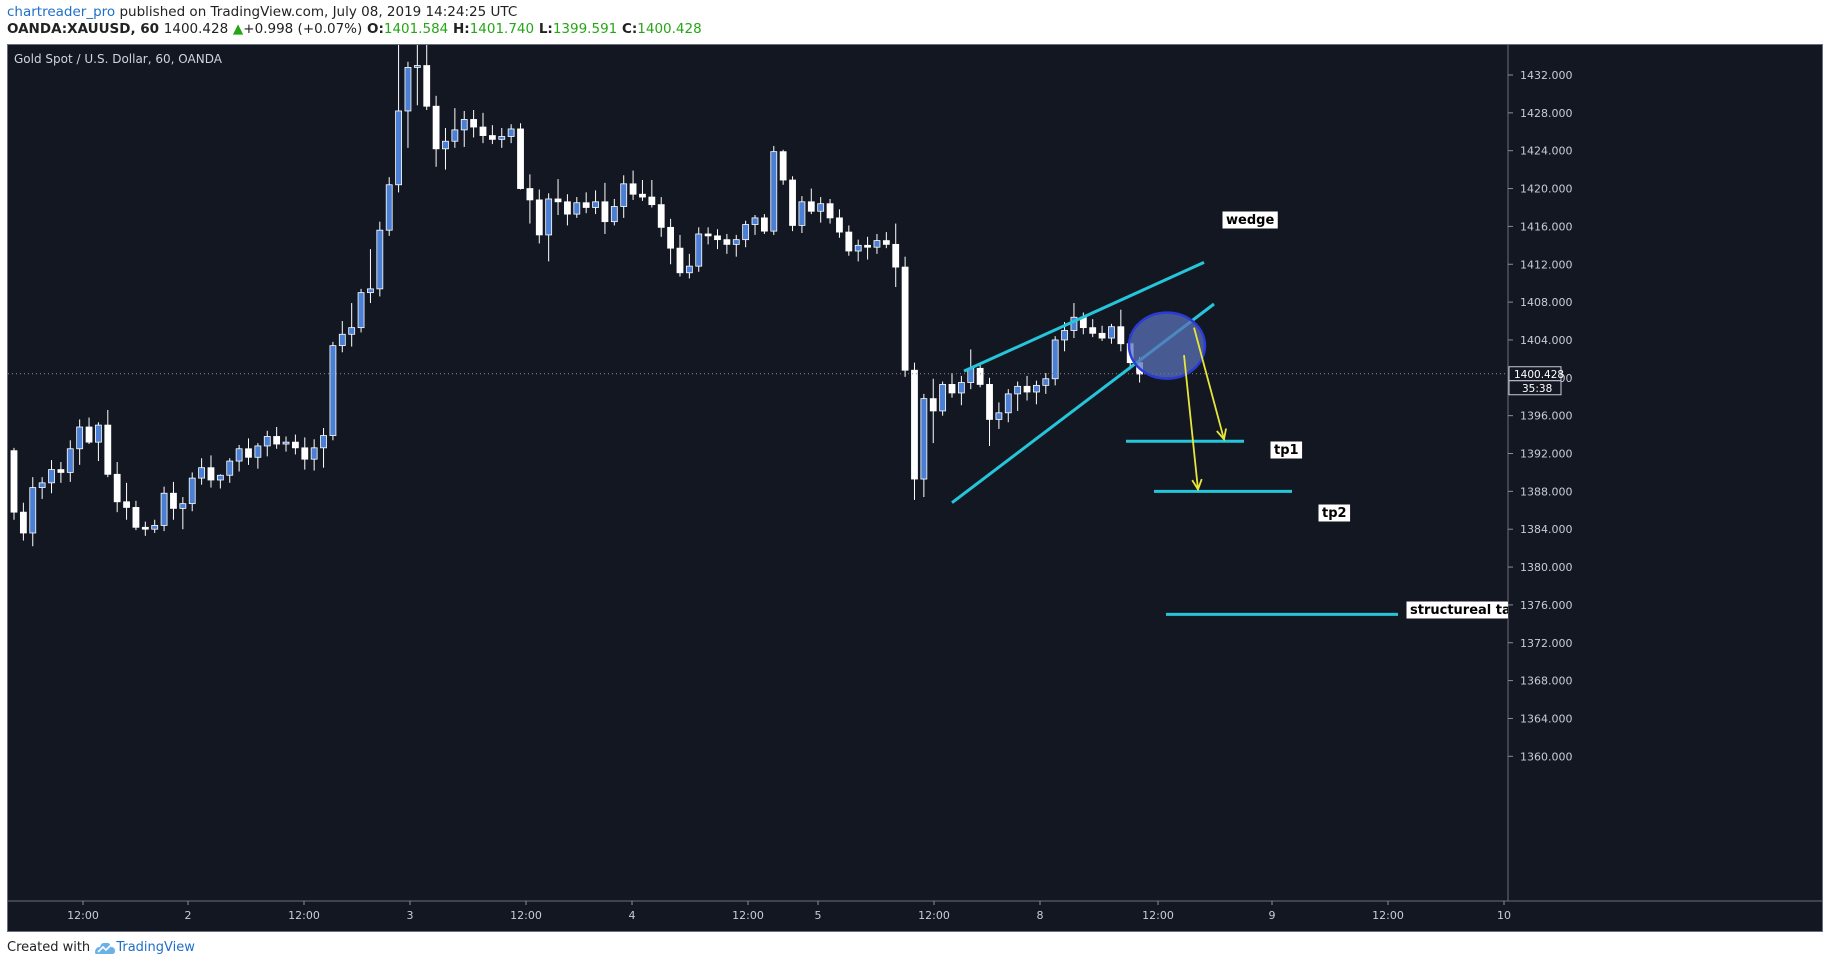 The height and width of the screenshot is (968, 1828). What do you see at coordinates (1221, 435) in the screenshot?
I see `tp1-arrow-head` at bounding box center [1221, 435].